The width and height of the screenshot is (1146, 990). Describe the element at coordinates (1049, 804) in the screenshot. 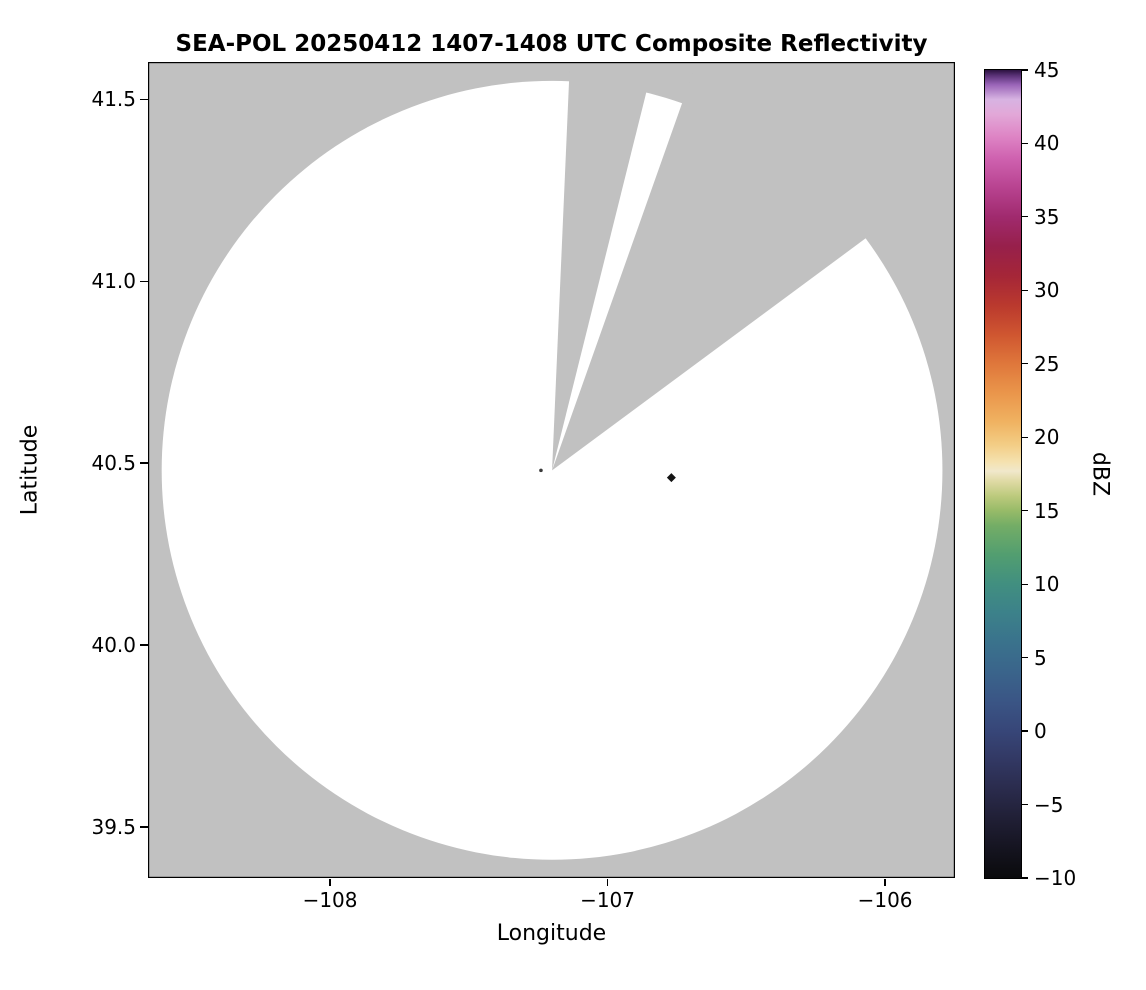

I see `colorbar-tick-label: −5` at that location.